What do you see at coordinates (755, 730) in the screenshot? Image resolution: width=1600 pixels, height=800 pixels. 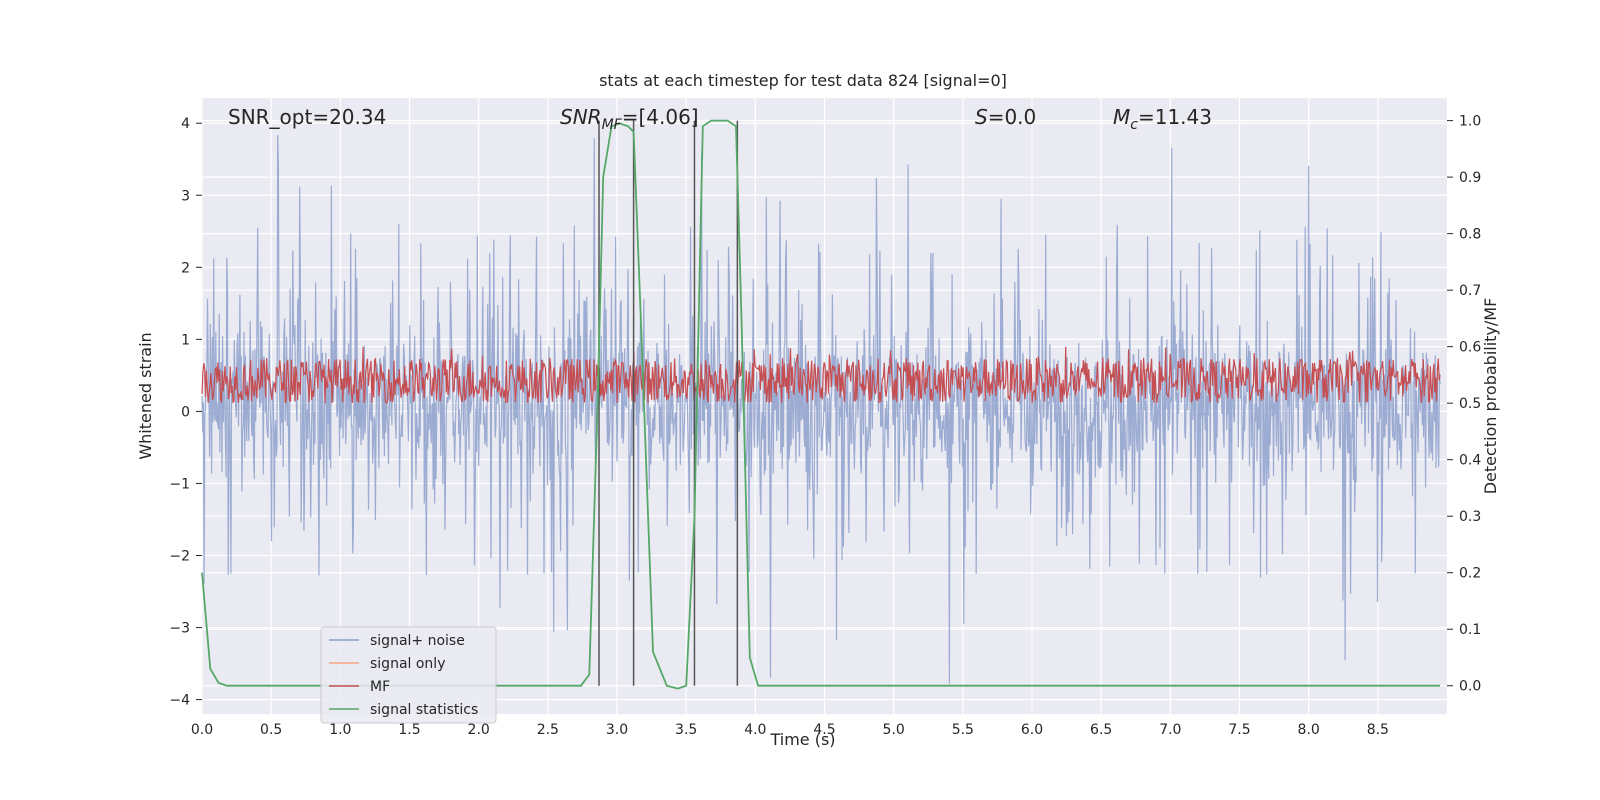 I see `x-tick-label: 4.0` at bounding box center [755, 730].